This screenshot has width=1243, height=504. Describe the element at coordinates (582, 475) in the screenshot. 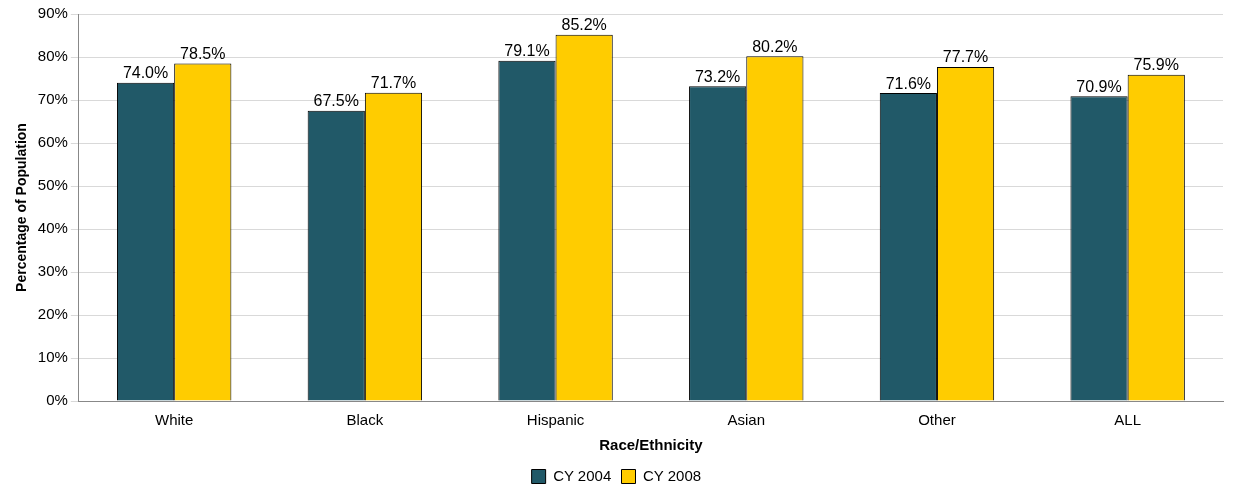

I see `legend-label: CY 2004` at that location.